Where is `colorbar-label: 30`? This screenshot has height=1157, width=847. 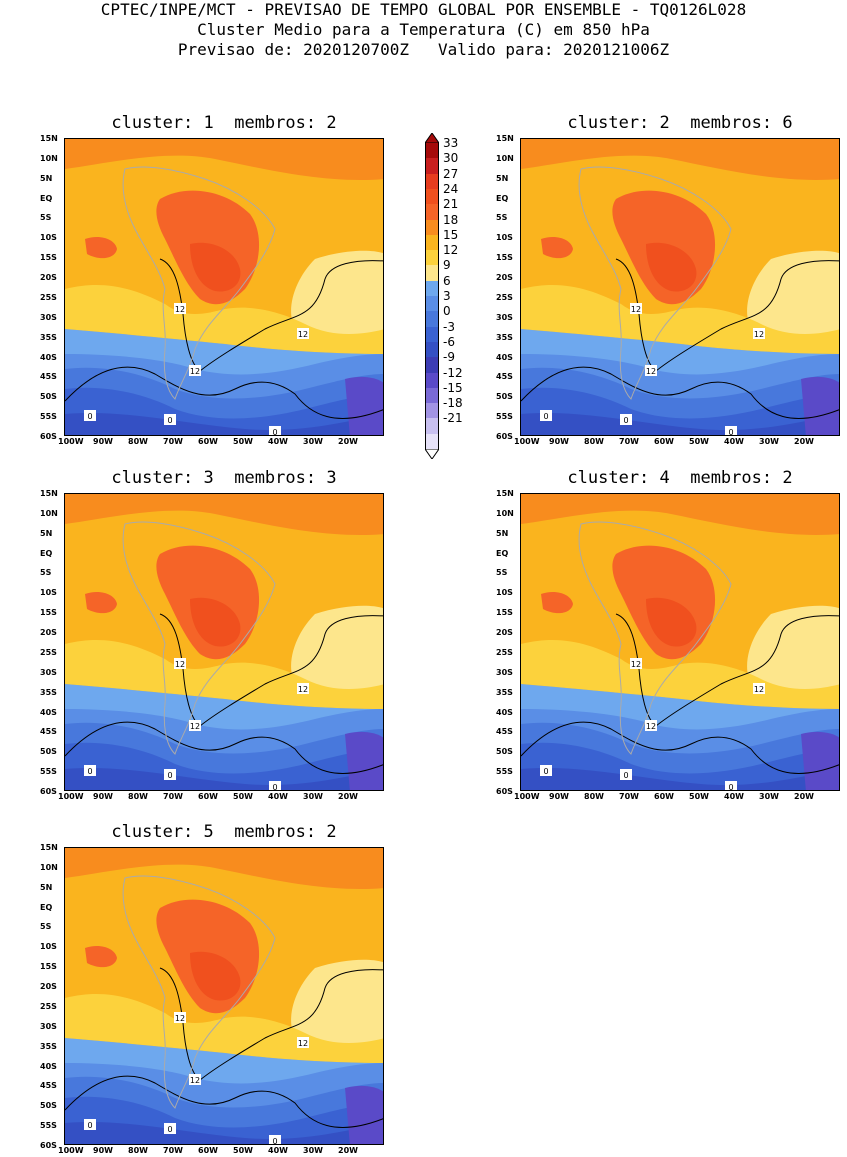 colorbar-label: 30 is located at coordinates (451, 158).